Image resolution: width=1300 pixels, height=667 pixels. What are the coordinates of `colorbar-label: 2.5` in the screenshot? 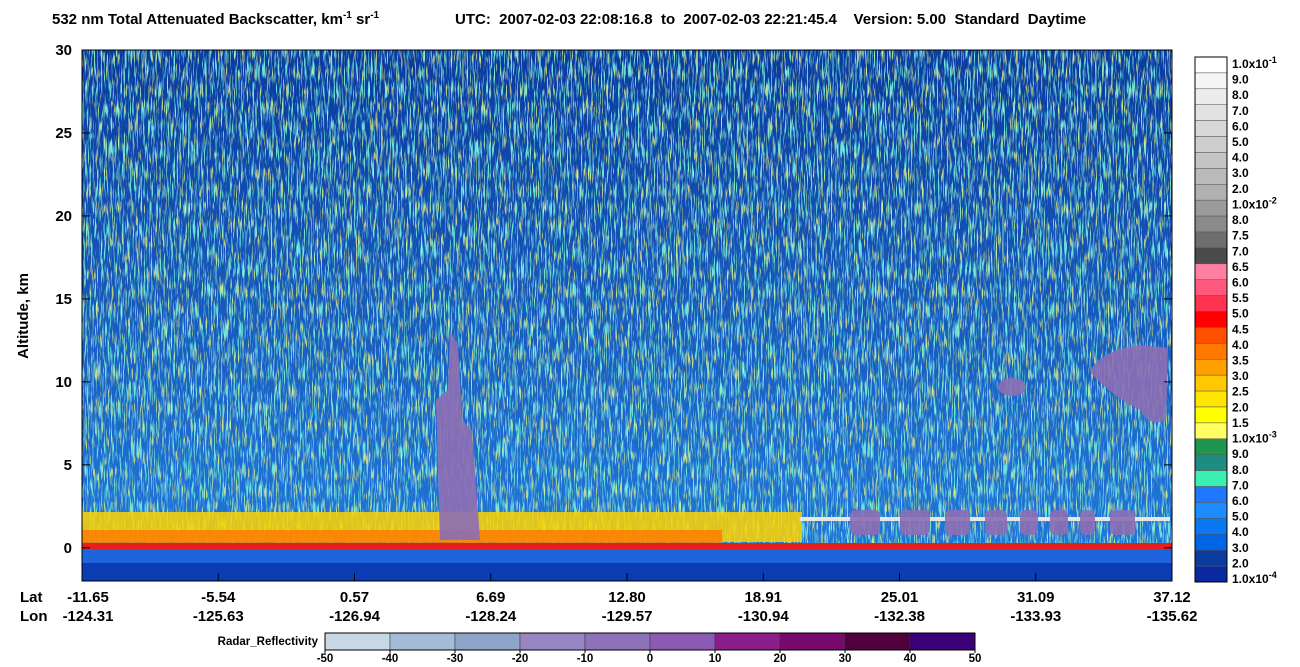 It's located at (1240, 392).